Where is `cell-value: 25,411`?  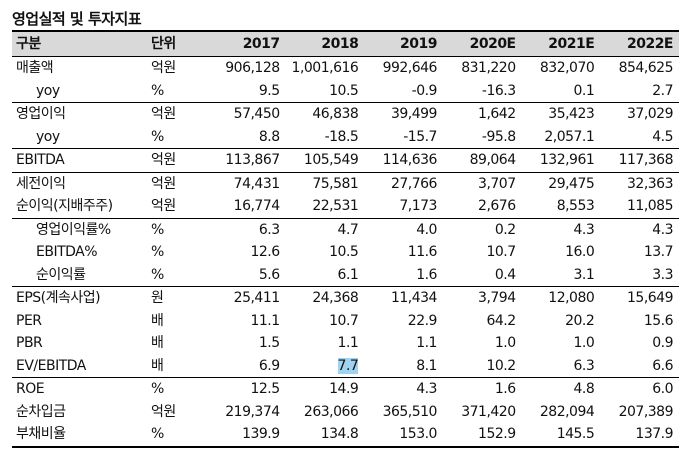
cell-value: 25,411 is located at coordinates (257, 298).